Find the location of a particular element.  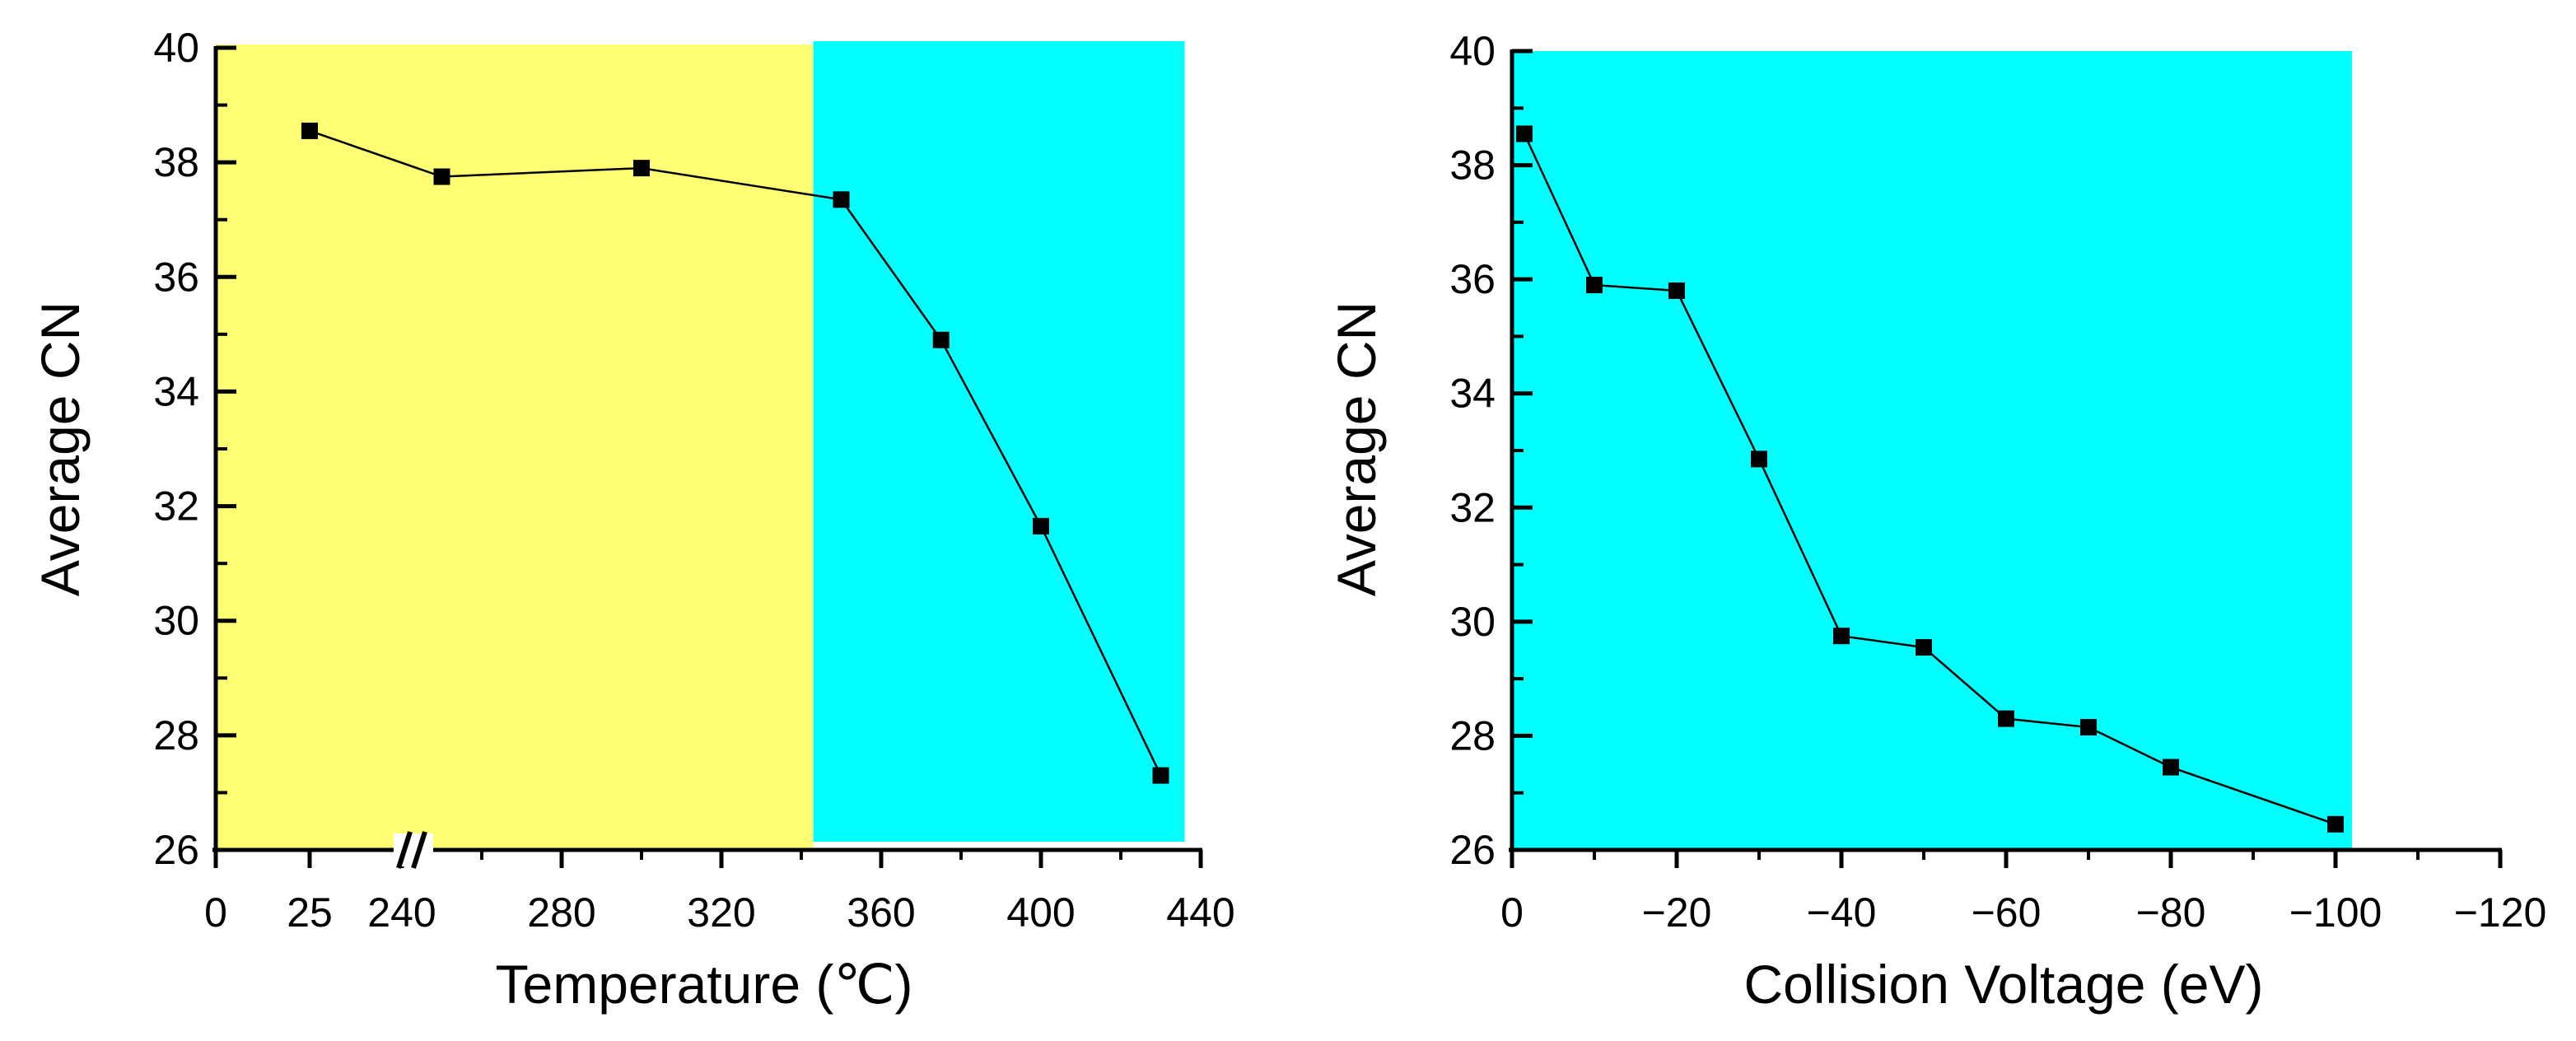

x-tick-label: 280 is located at coordinates (561, 912).